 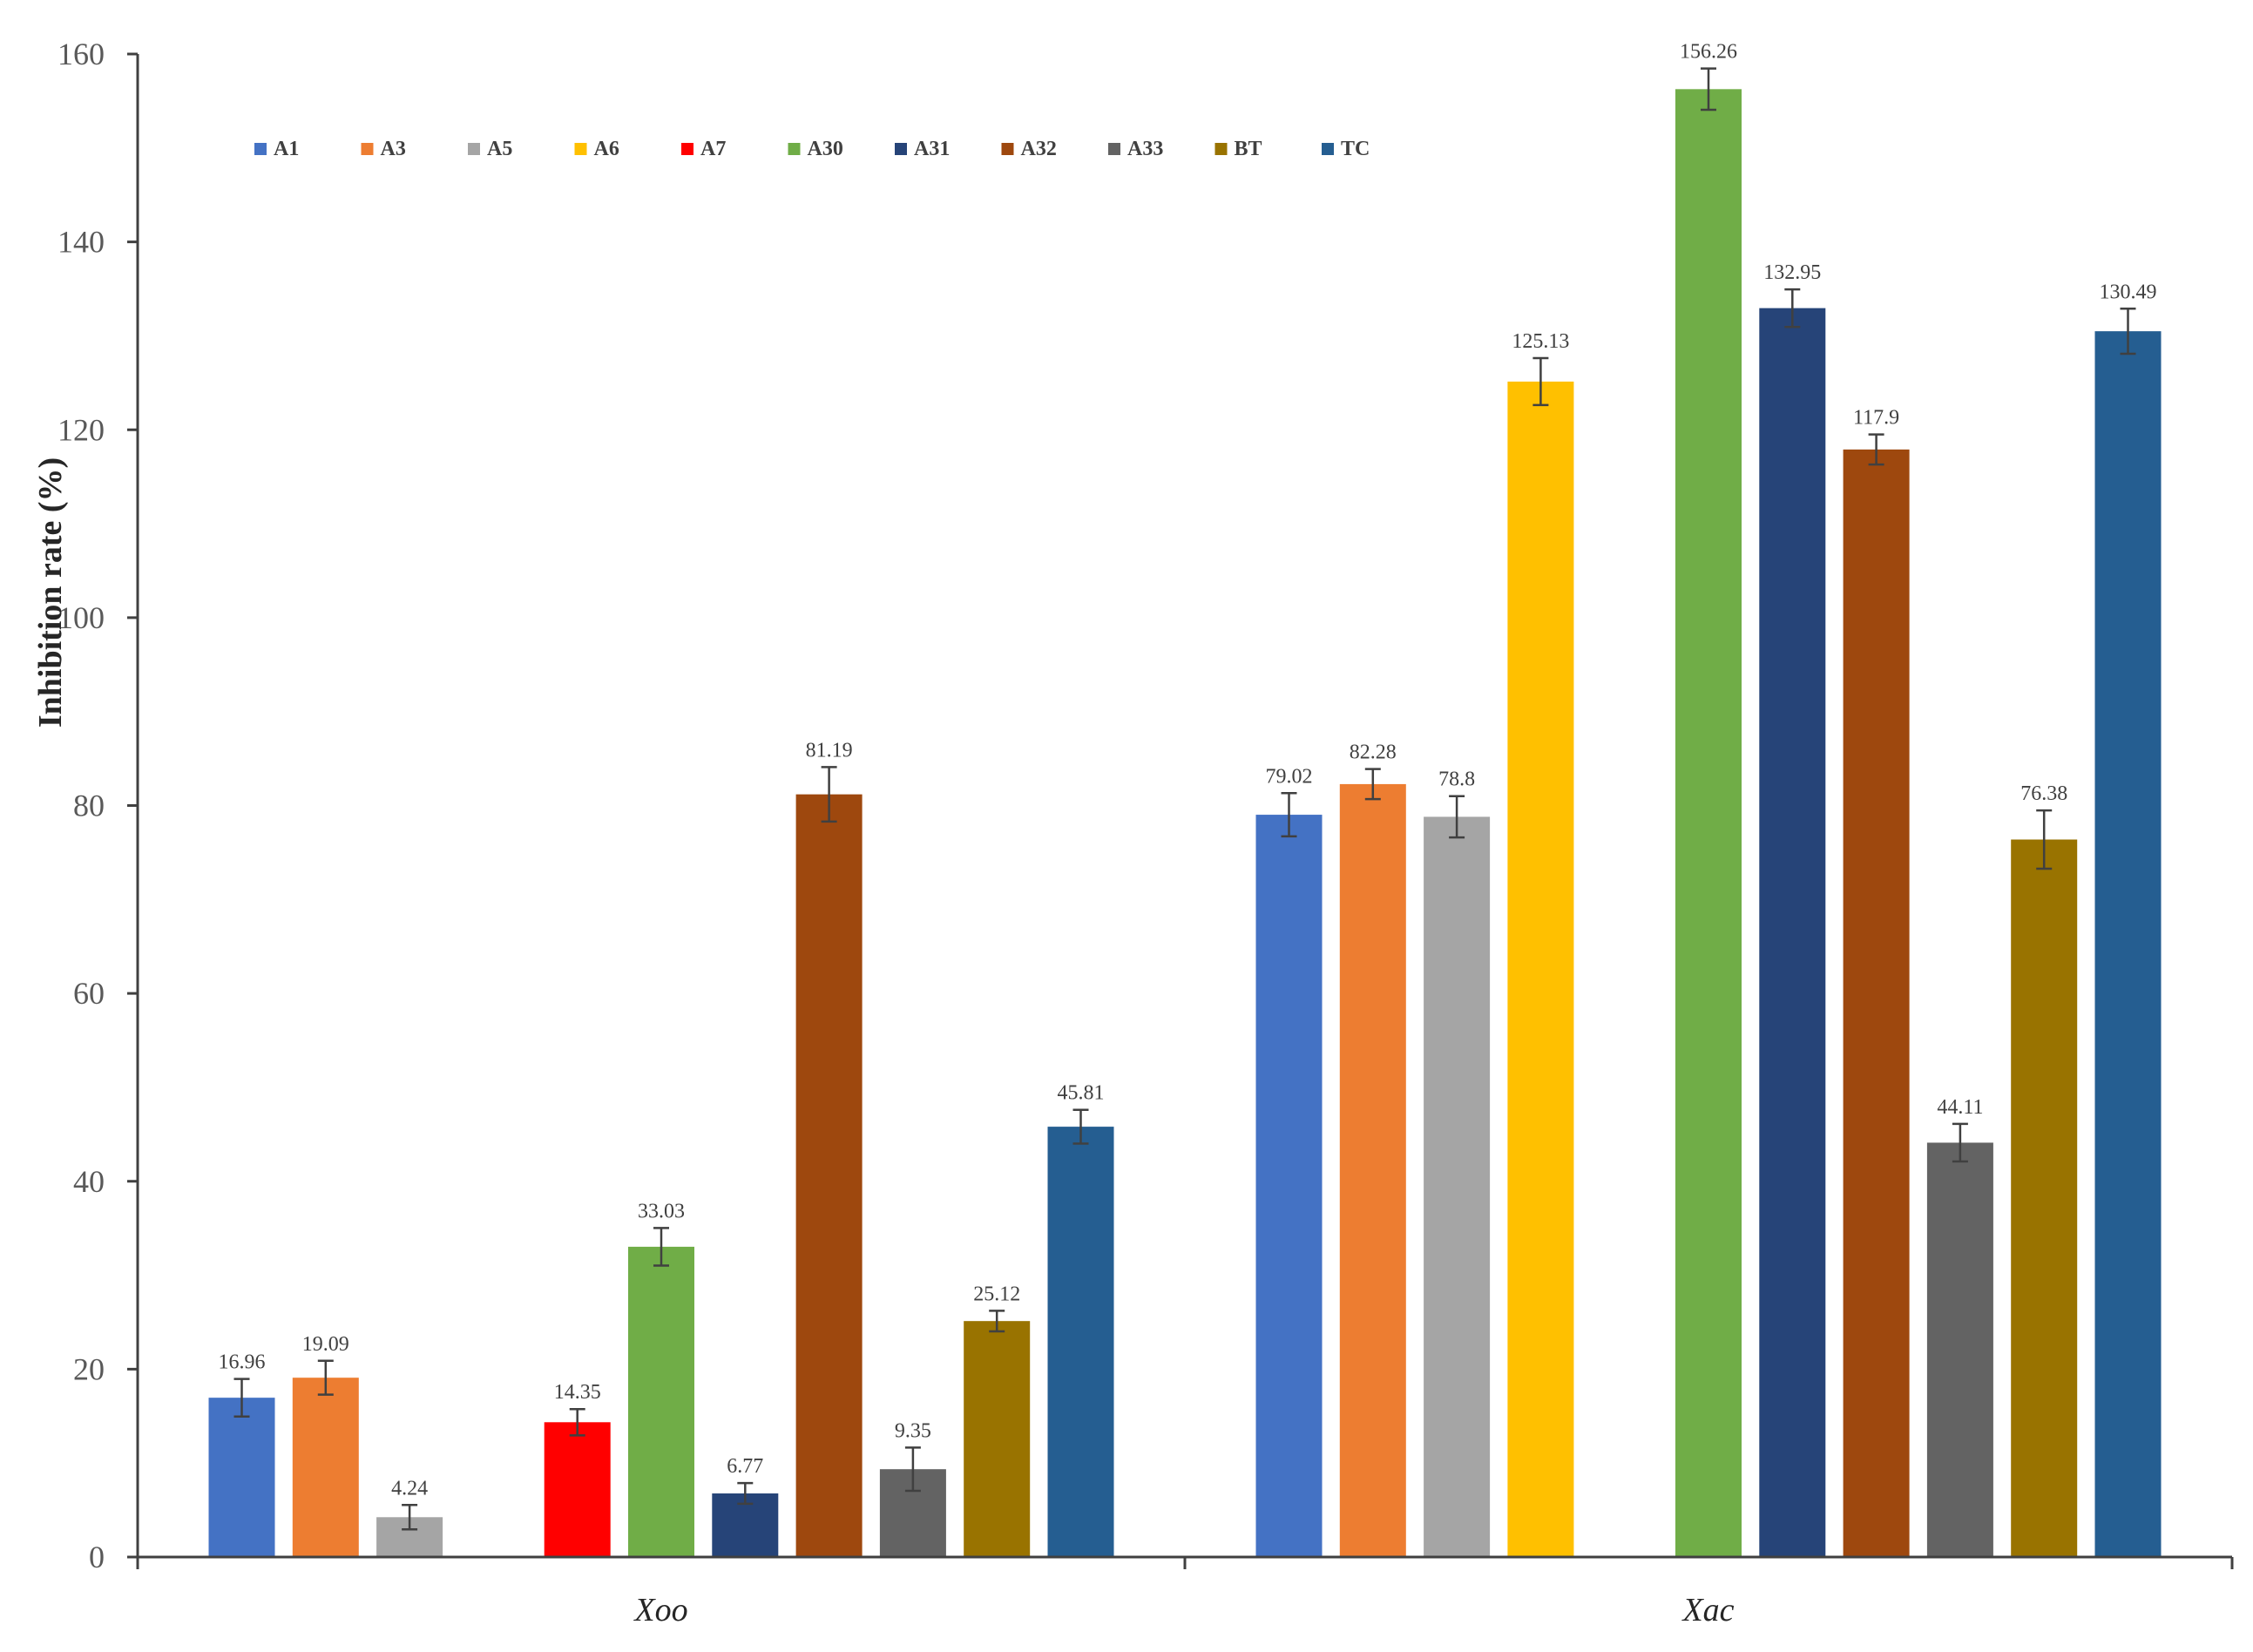 What do you see at coordinates (1793, 932) in the screenshot?
I see `bar-a31-xac` at bounding box center [1793, 932].